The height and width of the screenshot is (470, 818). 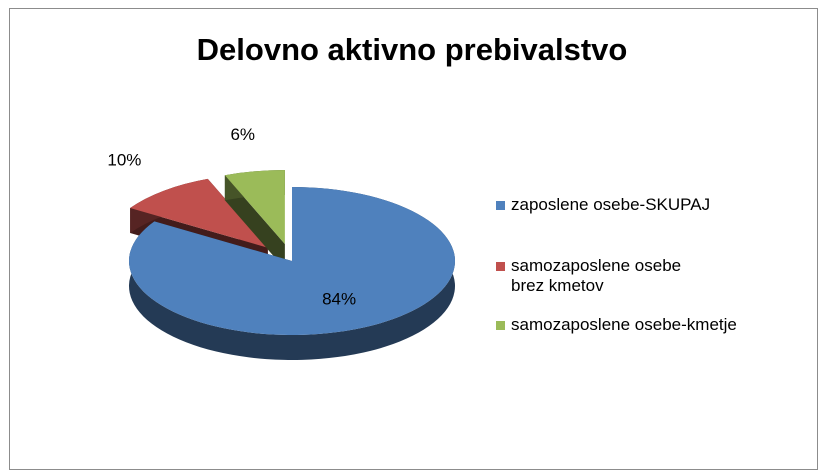 I want to click on data-label: 84%, so click(x=339, y=298).